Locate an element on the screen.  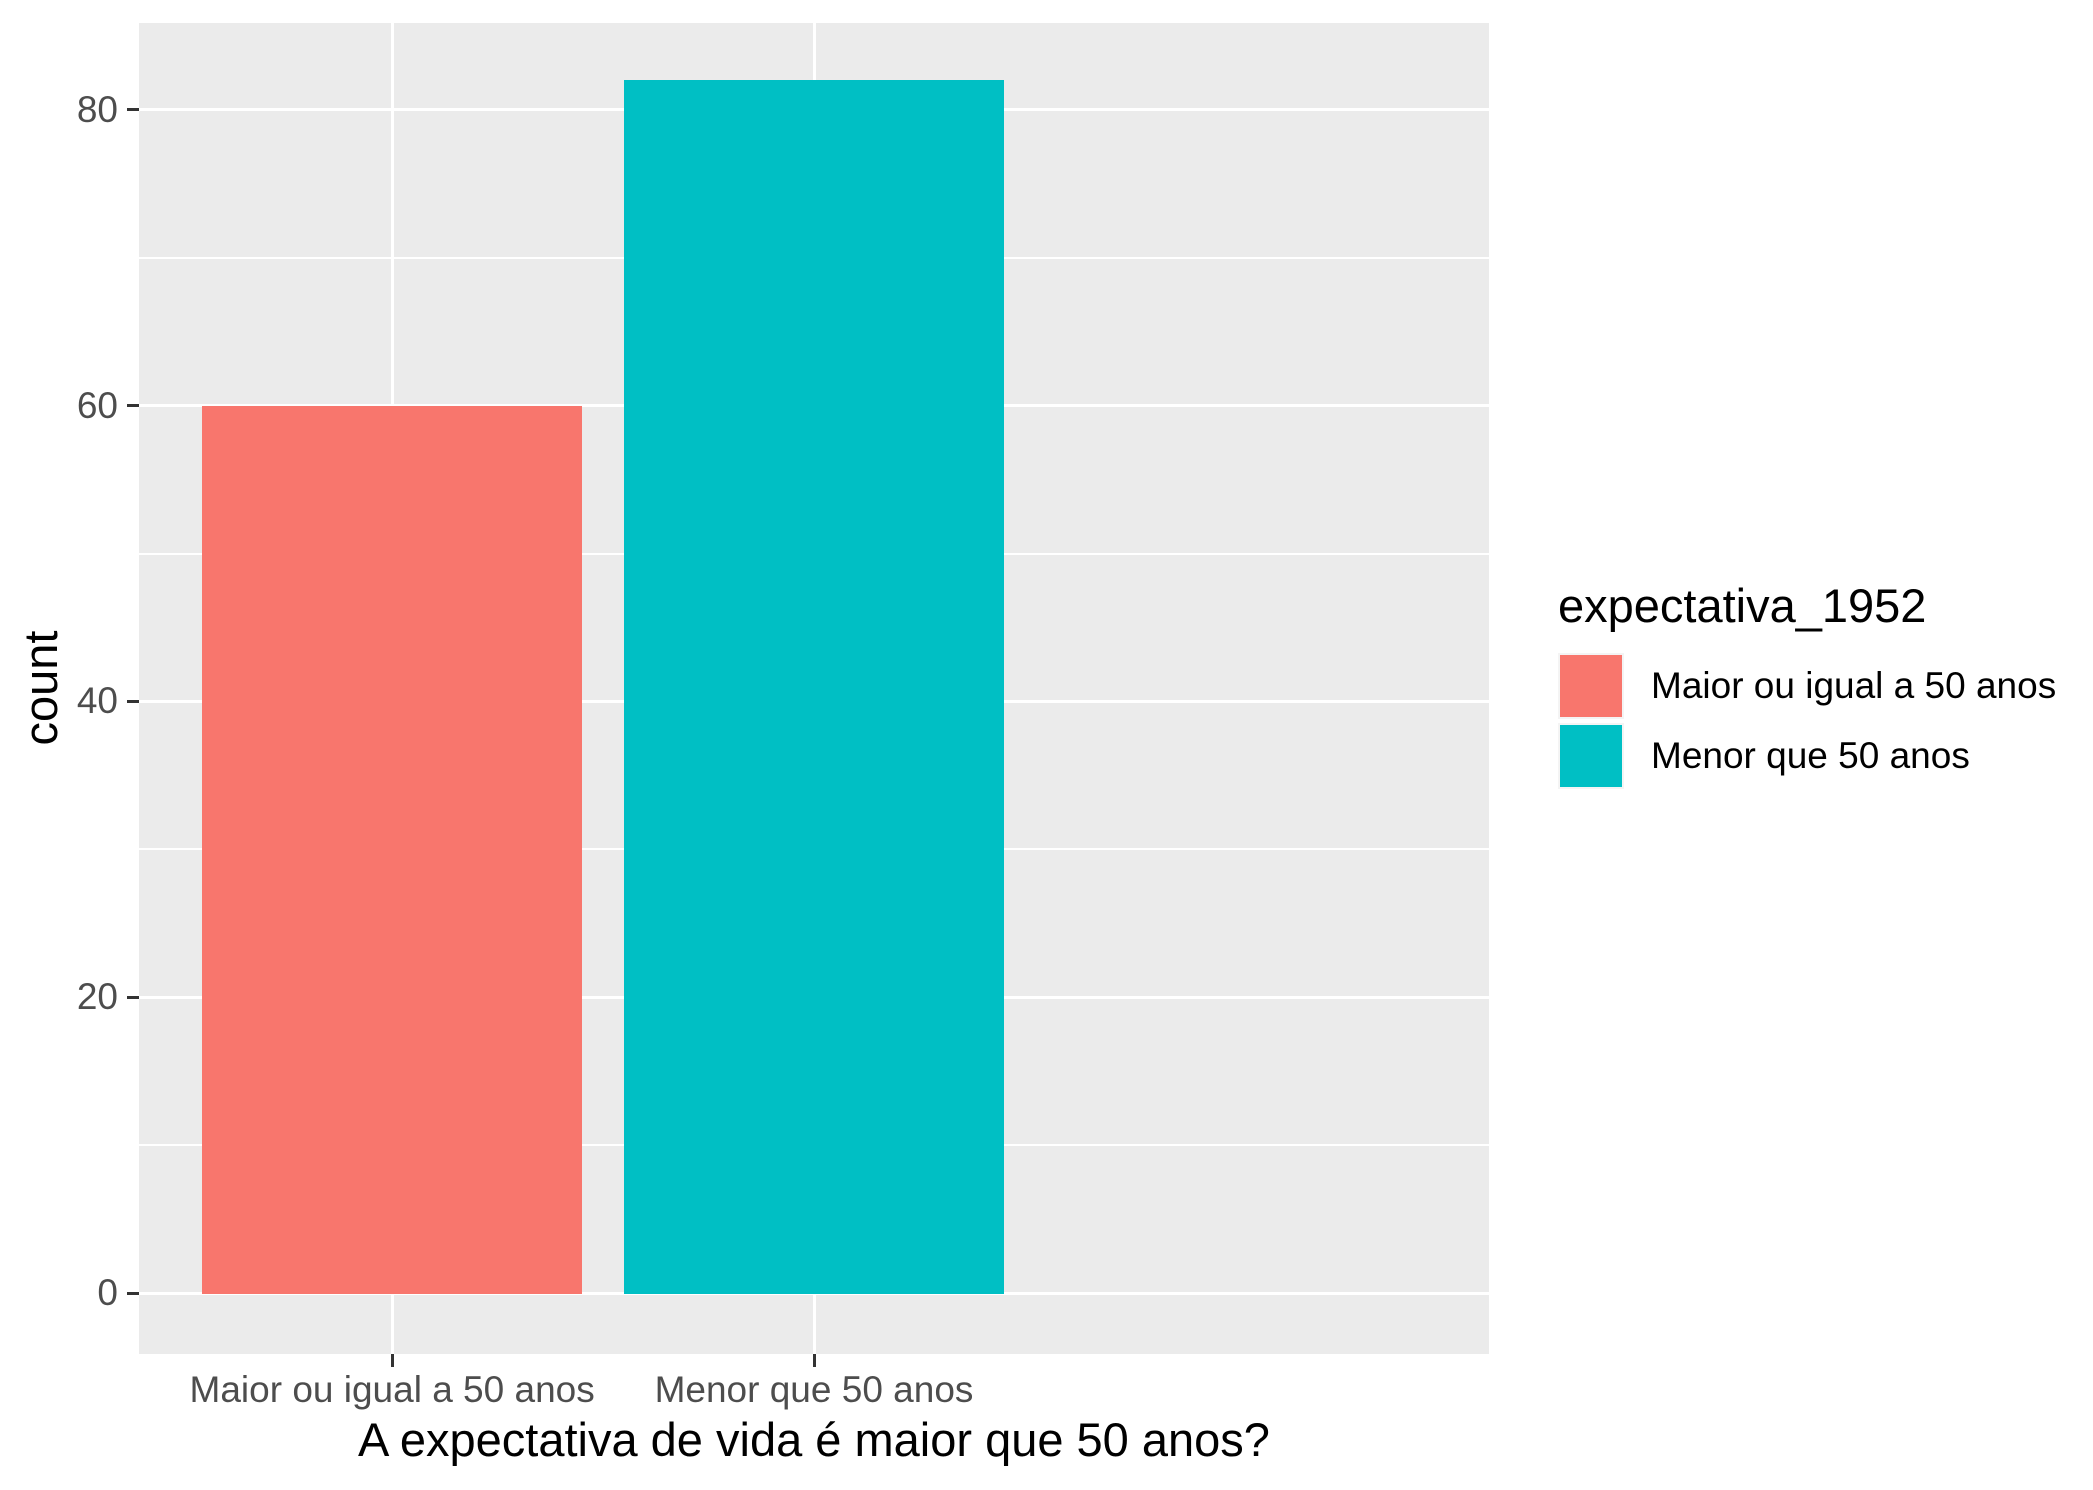
y-tick-label: 20 is located at coordinates (97, 997).